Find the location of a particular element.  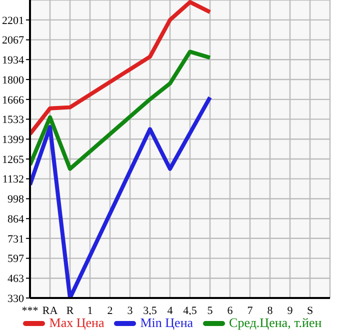

legend-label: Min Цена is located at coordinates (166, 323).